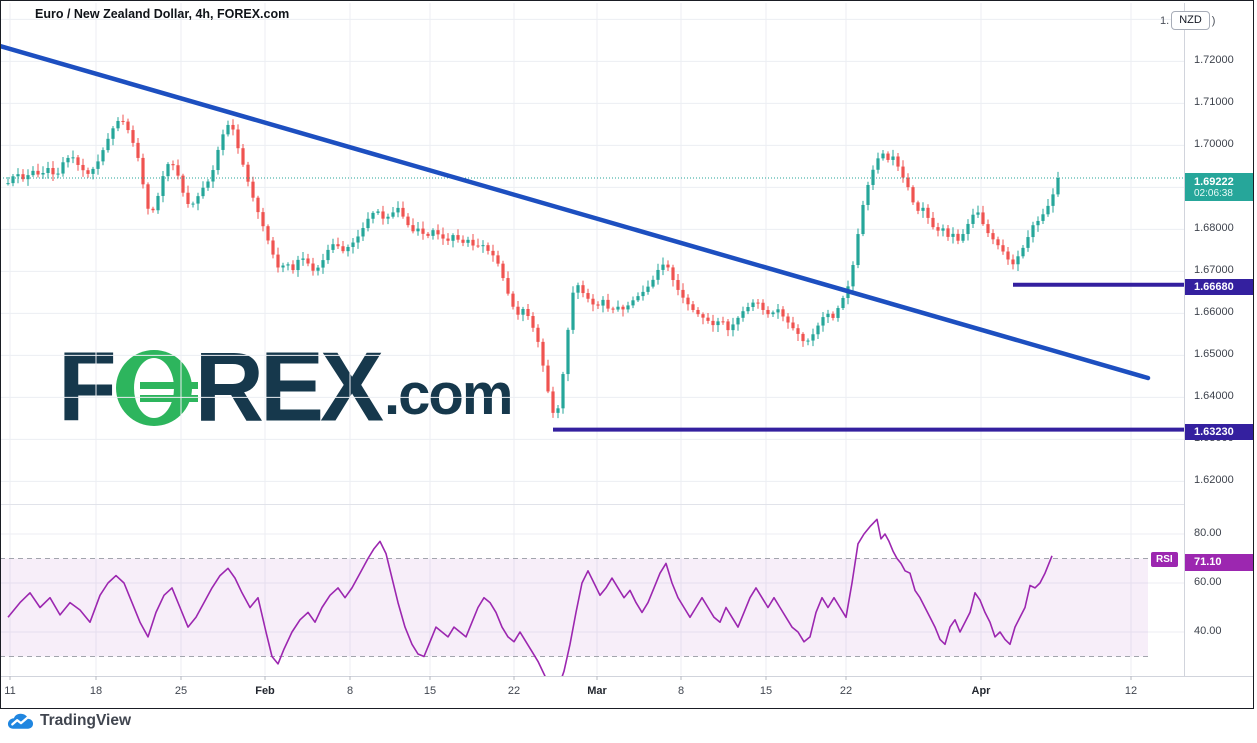 Image resolution: width=1257 pixels, height=743 pixels. I want to click on price-tick-label: 1.72000, so click(1214, 60).